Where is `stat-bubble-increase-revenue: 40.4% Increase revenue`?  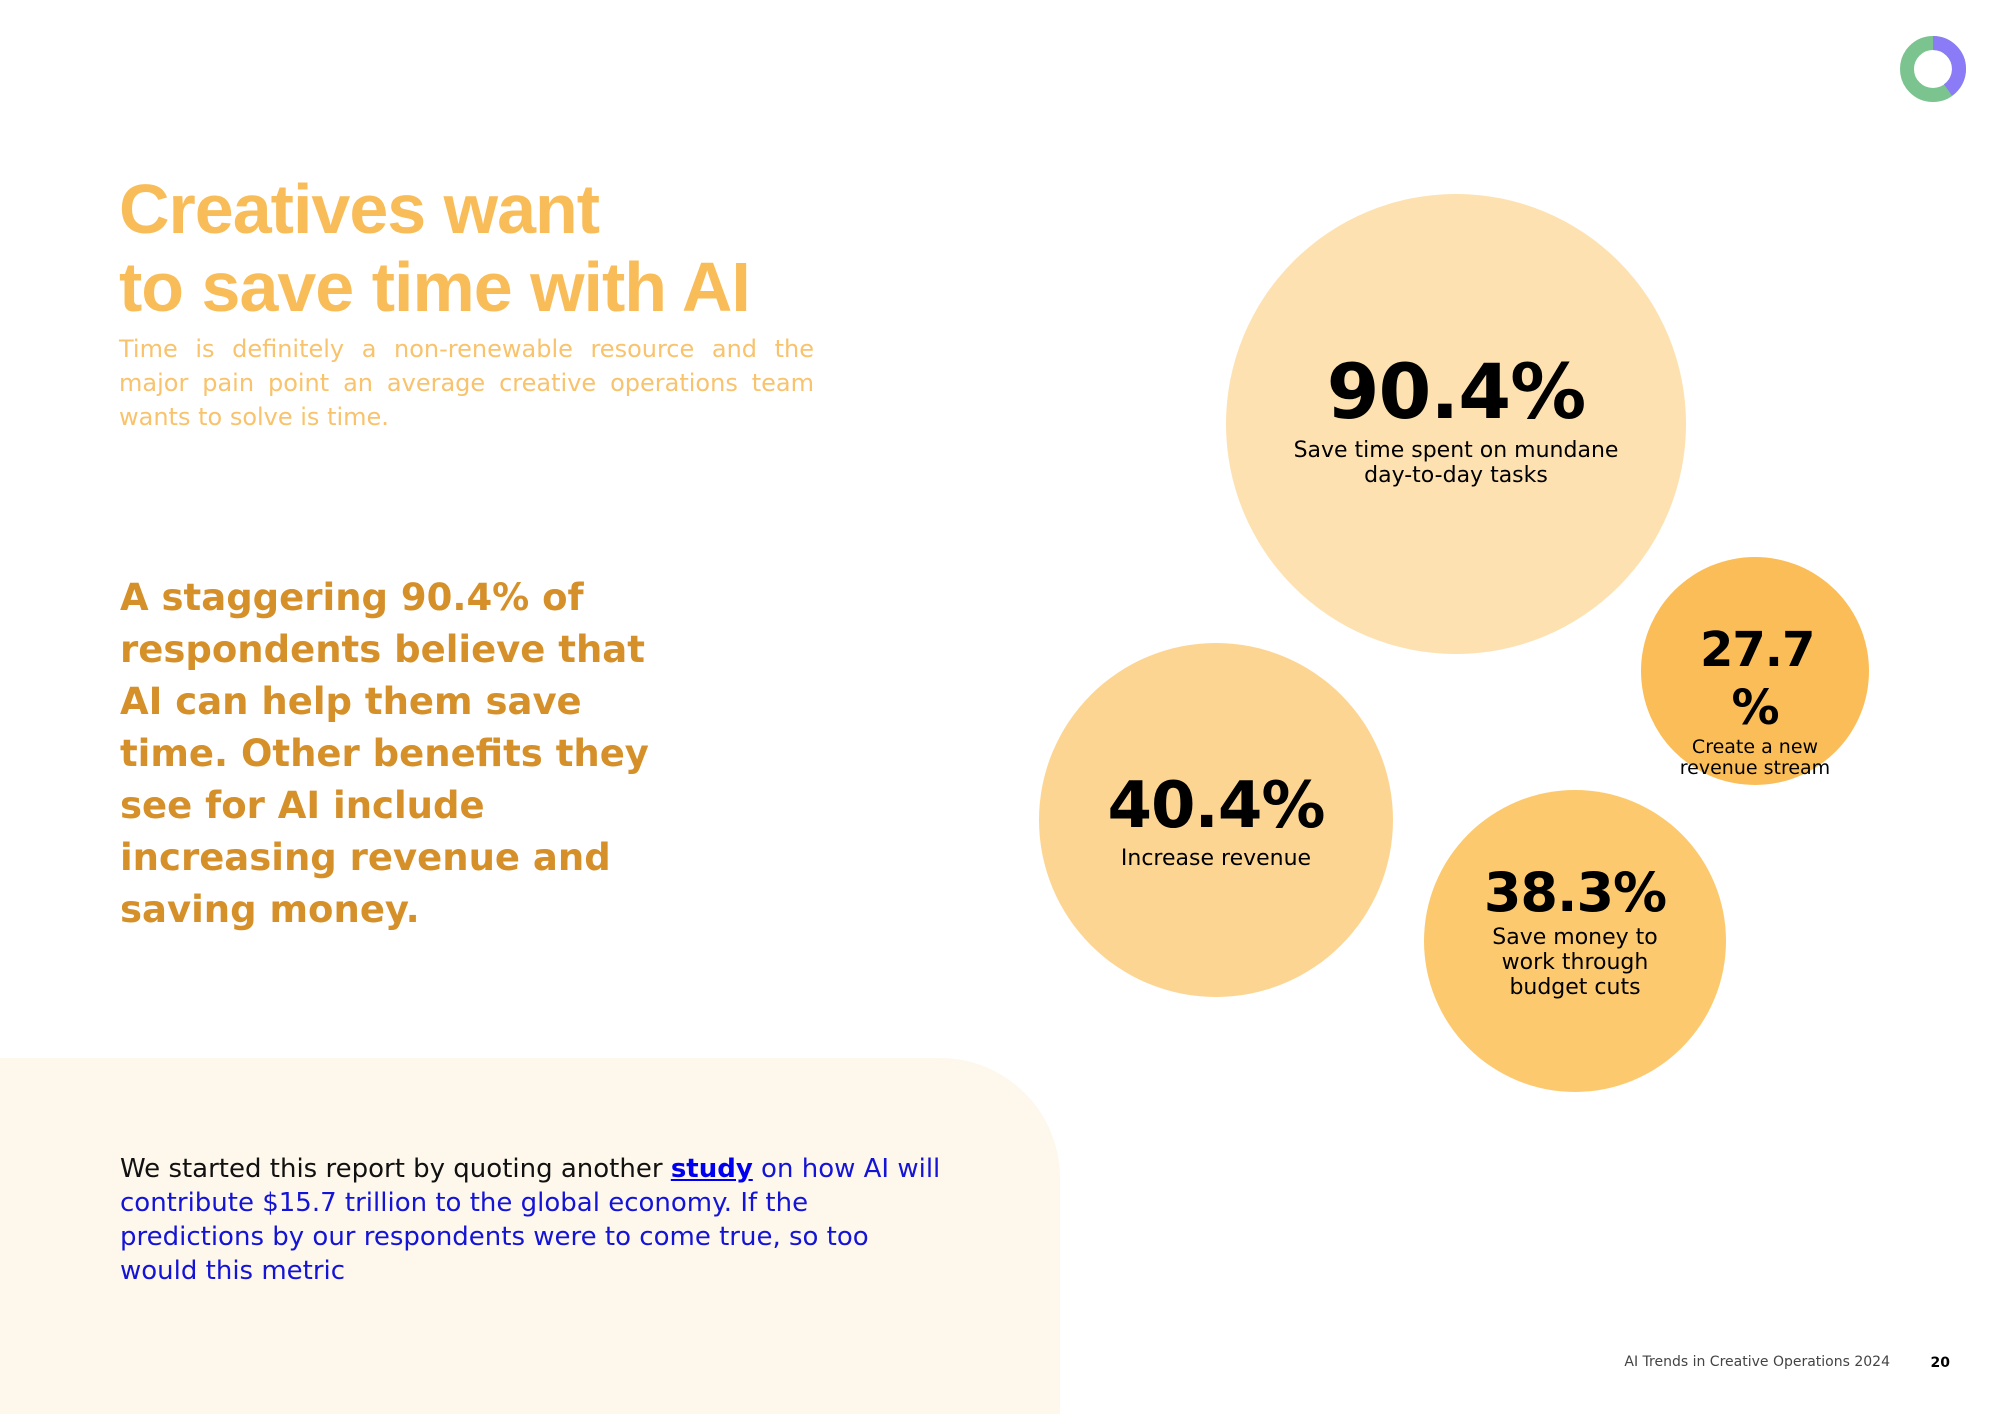
stat-bubble-increase-revenue: 40.4% Increase revenue is located at coordinates (1216, 820).